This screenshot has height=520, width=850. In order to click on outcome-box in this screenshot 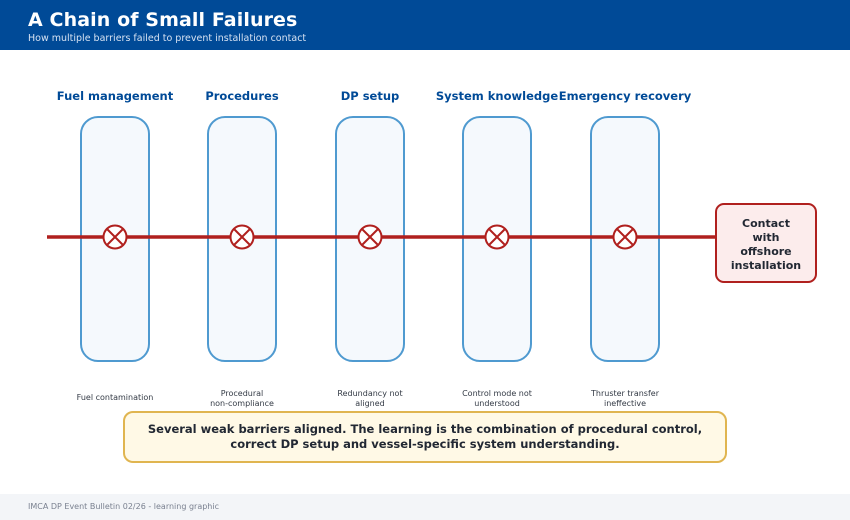, I will do `click(766, 243)`.